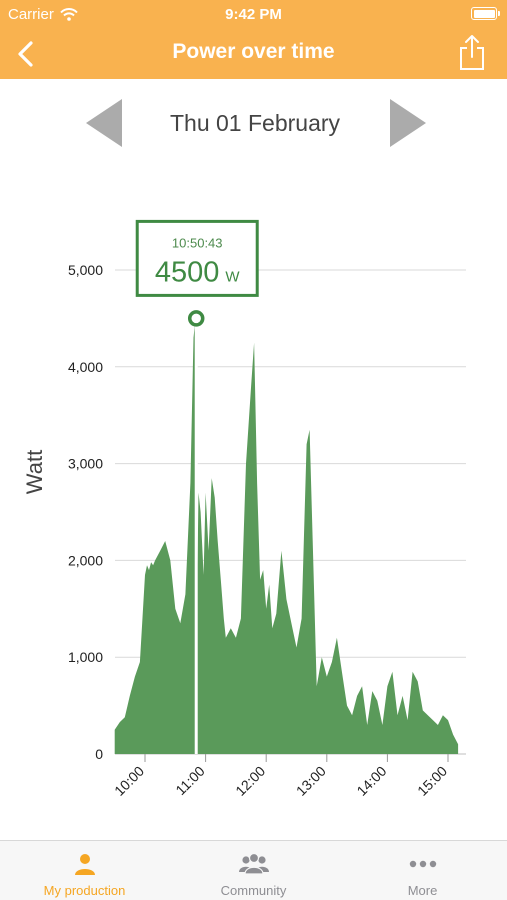  What do you see at coordinates (85, 270) in the screenshot?
I see `y-tick-label: 5,000` at bounding box center [85, 270].